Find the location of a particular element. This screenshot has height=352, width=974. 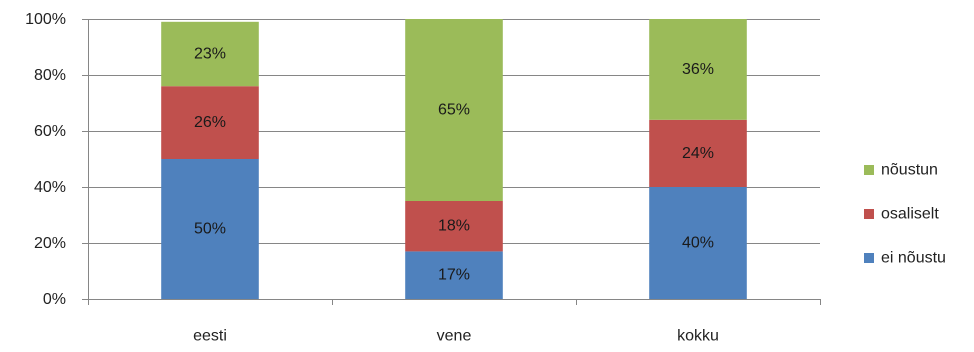

legend: nõustun osaliselt ei nõustu is located at coordinates (905, 214).